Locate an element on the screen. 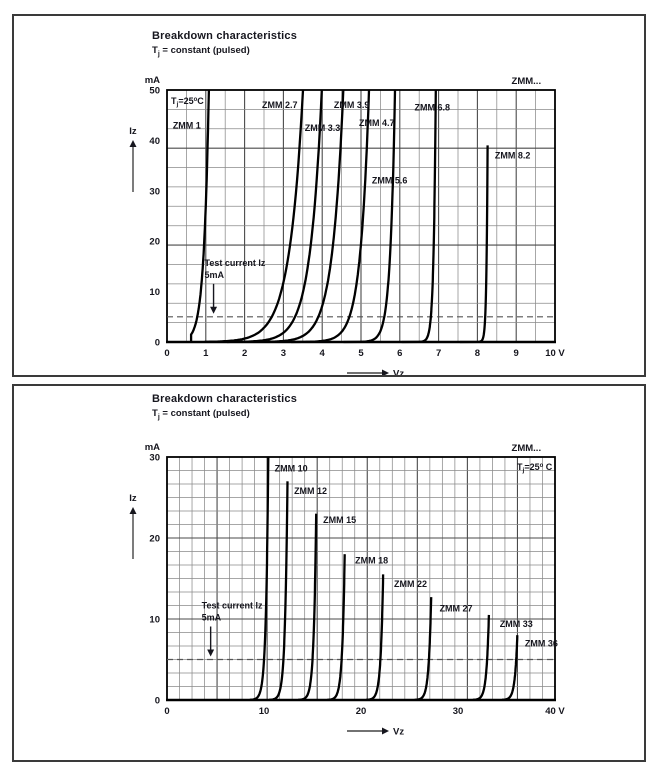 The height and width of the screenshot is (775, 660). x-tick-label: 8 is located at coordinates (477, 353).